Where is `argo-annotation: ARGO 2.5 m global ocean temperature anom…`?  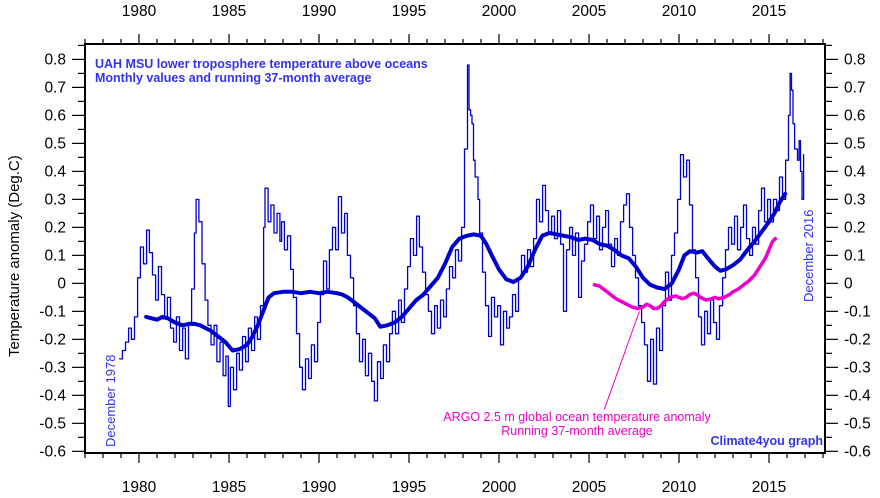
argo-annotation: ARGO 2.5 m global ocean temperature anom… is located at coordinates (577, 424).